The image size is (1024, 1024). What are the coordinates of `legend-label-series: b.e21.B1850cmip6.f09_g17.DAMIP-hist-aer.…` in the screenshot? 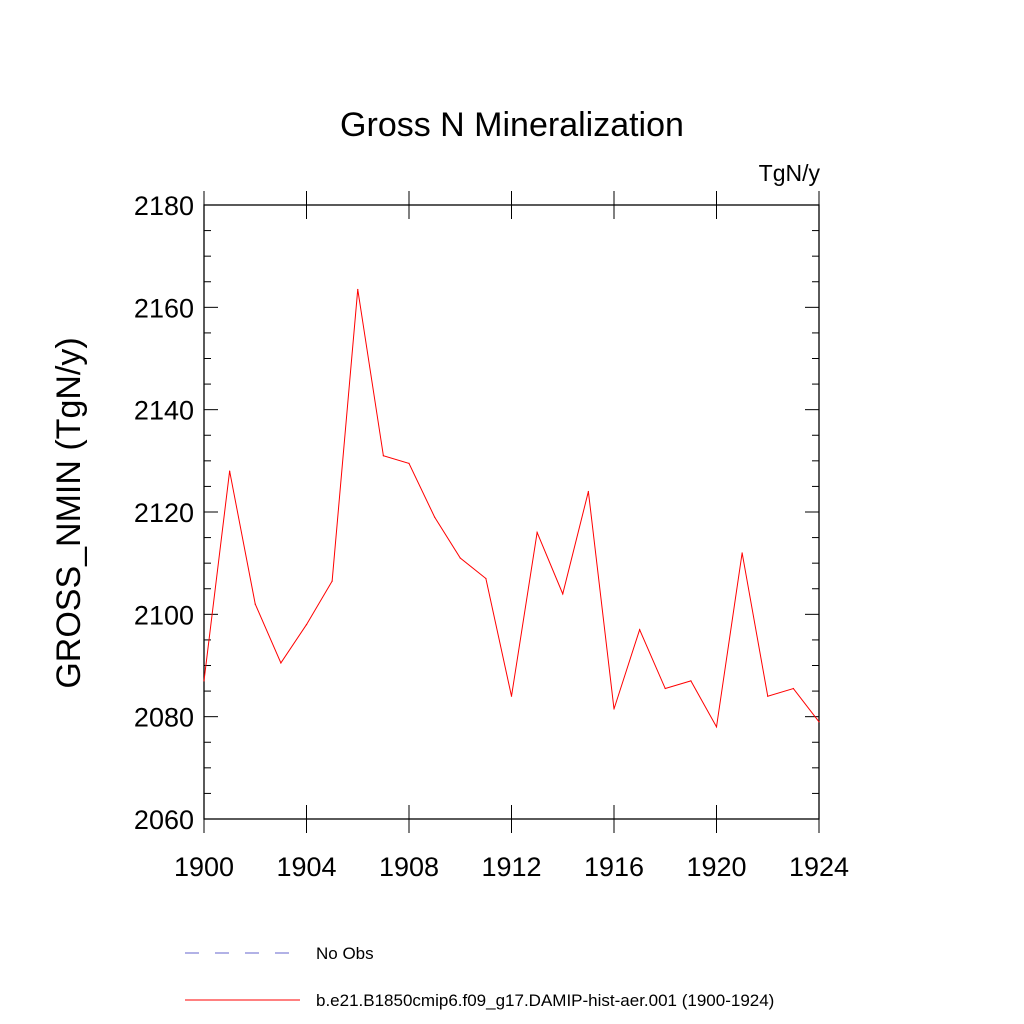 It's located at (545, 1000).